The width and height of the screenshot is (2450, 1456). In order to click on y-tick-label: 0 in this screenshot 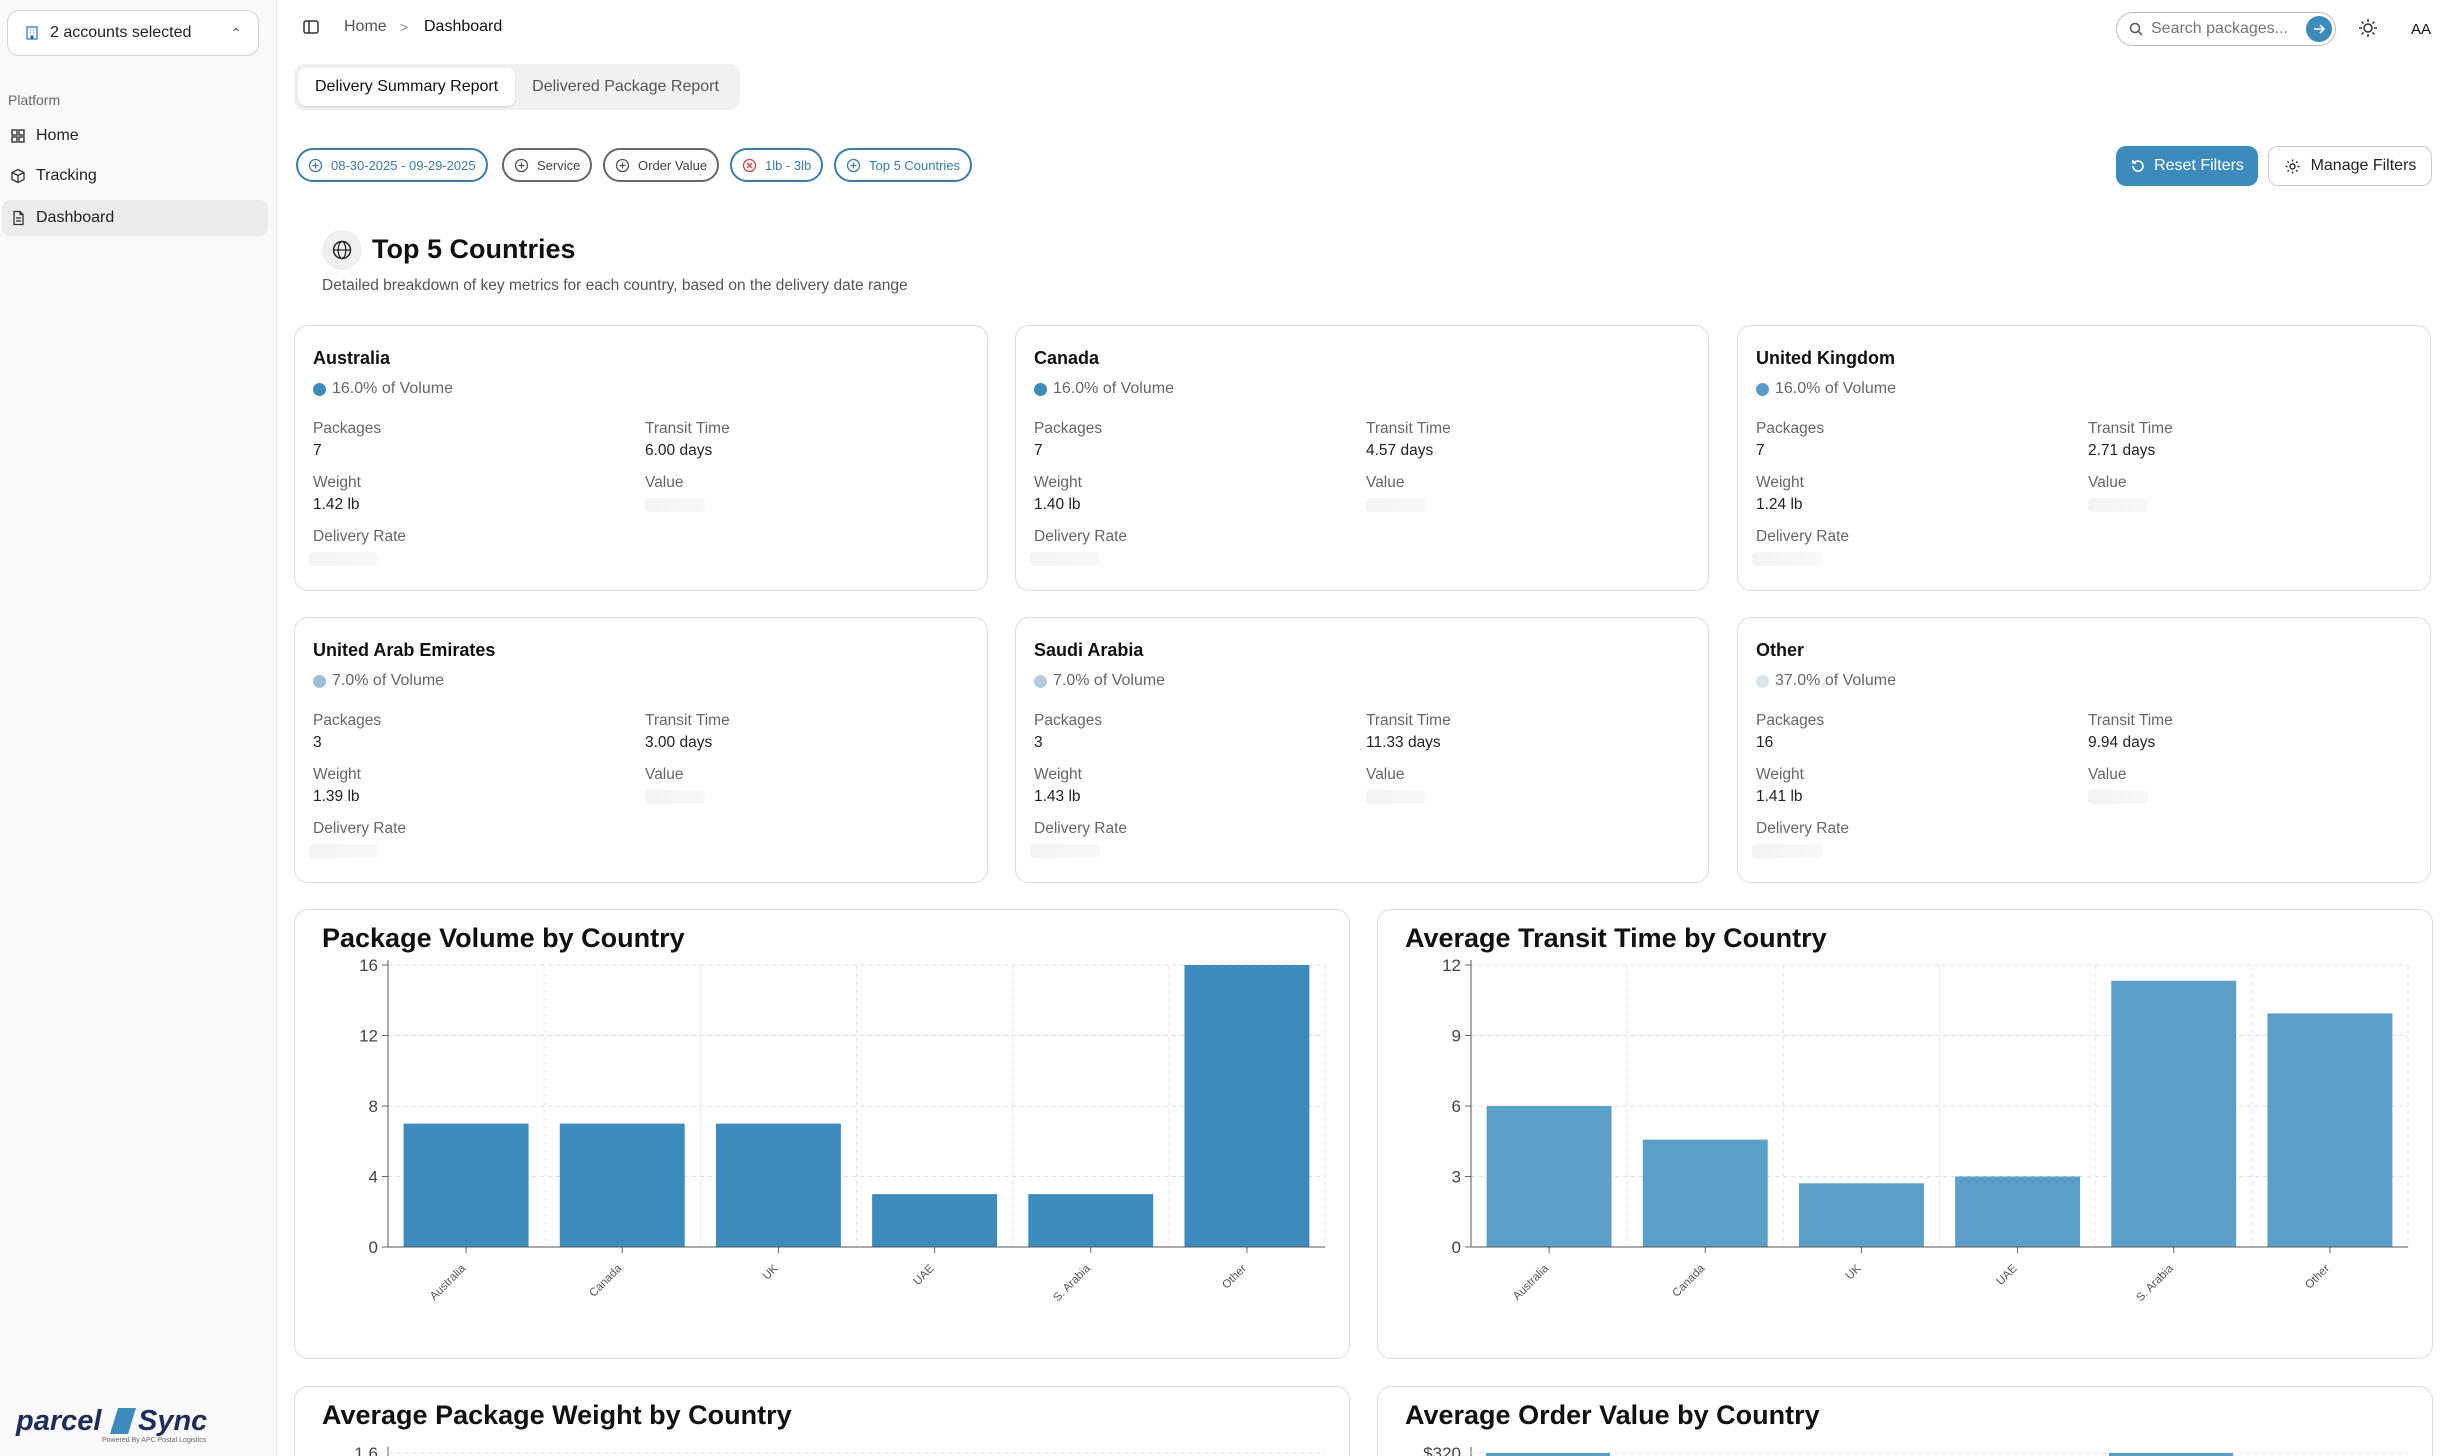, I will do `click(373, 1247)`.